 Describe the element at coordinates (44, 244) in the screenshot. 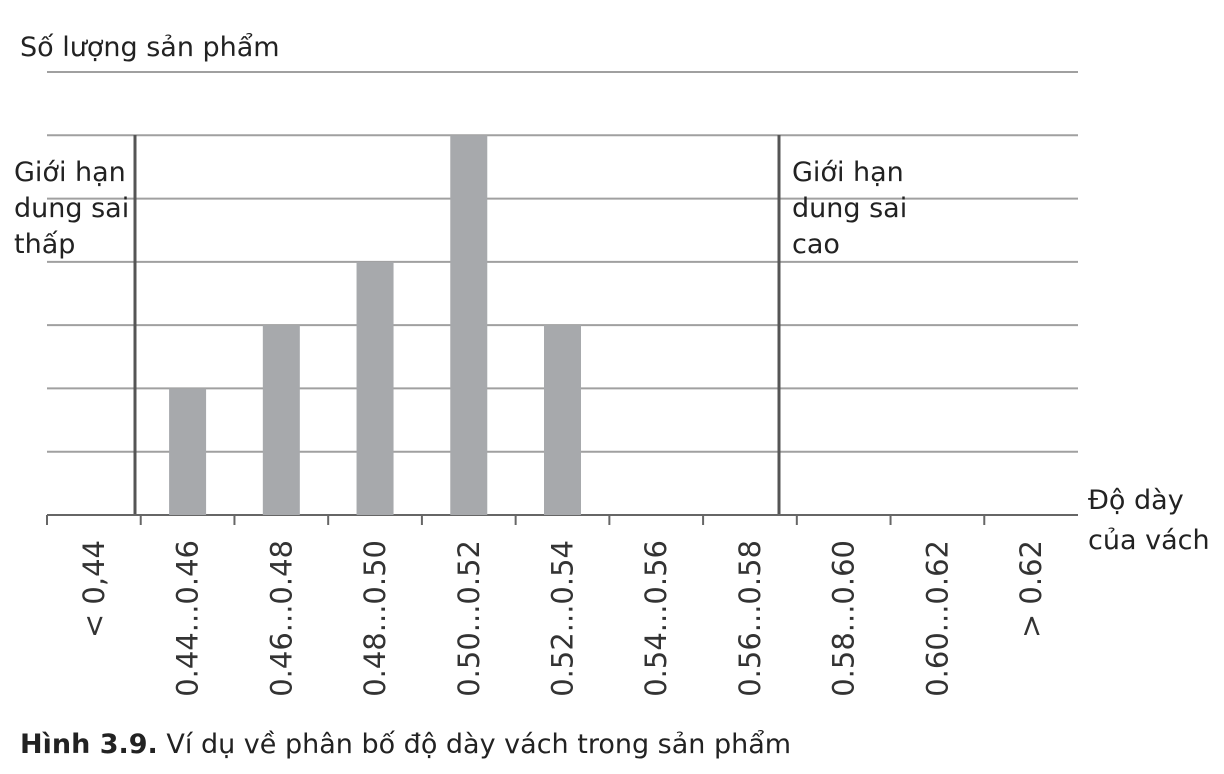

I see `low-limit-label: thấp` at that location.